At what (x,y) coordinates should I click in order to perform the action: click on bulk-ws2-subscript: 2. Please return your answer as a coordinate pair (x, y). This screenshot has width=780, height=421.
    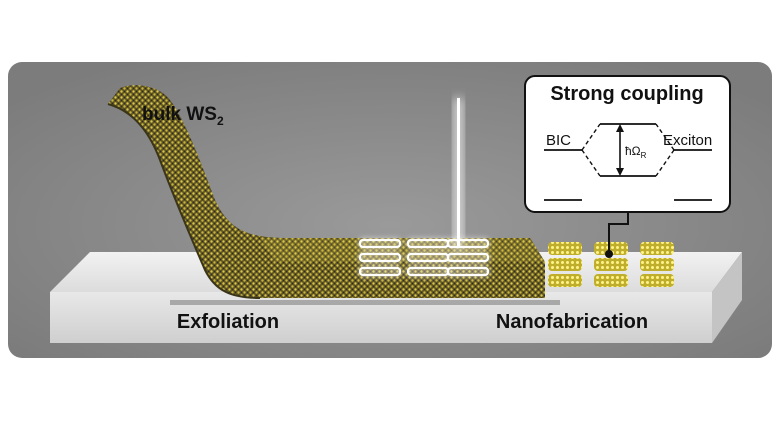
    Looking at the image, I should click on (220, 121).